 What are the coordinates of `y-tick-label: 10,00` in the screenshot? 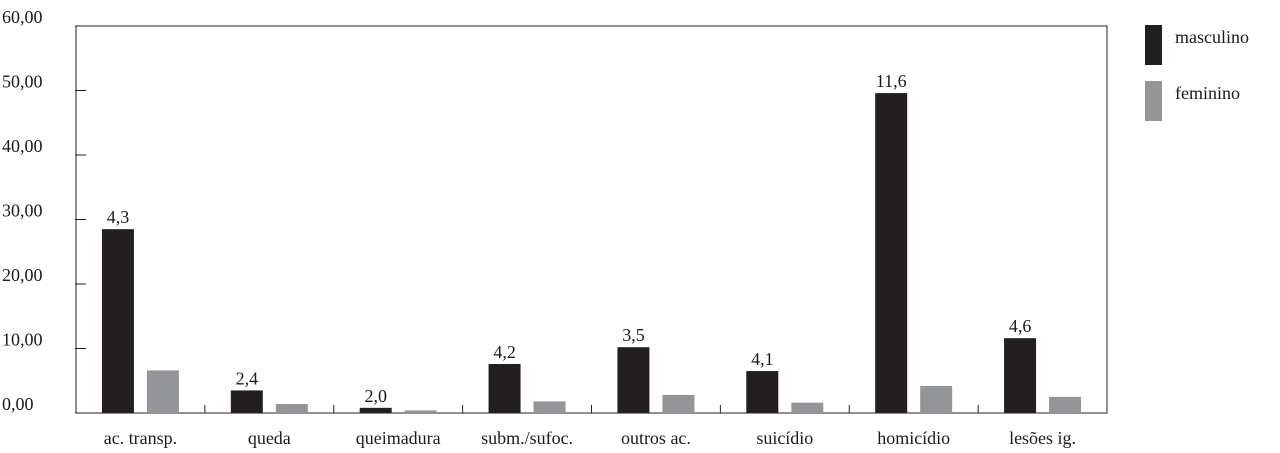 It's located at (22, 340).